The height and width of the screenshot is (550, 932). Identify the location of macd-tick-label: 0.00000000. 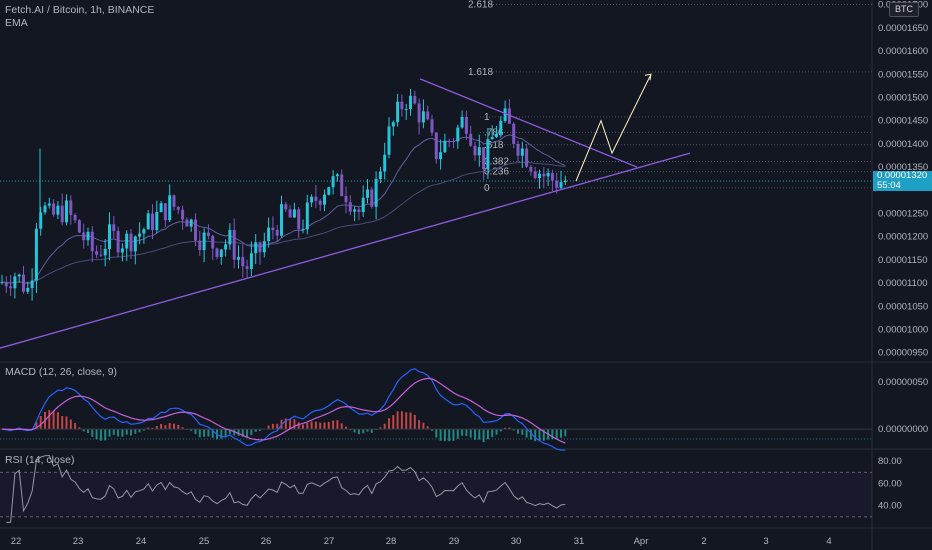
(903, 429).